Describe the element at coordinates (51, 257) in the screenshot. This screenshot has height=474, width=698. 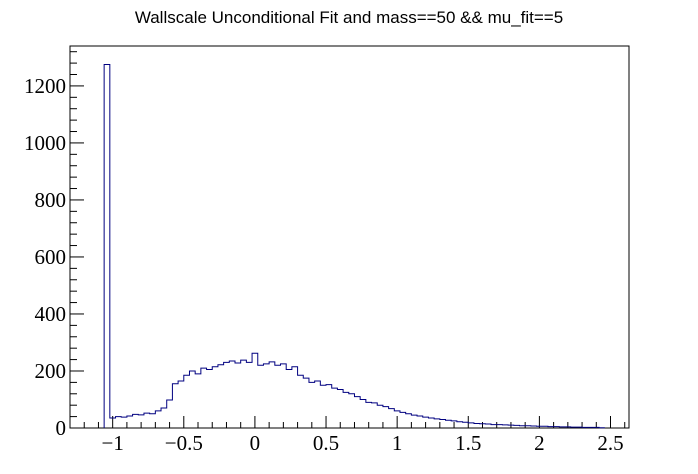
I see `y-tick-label: 600` at that location.